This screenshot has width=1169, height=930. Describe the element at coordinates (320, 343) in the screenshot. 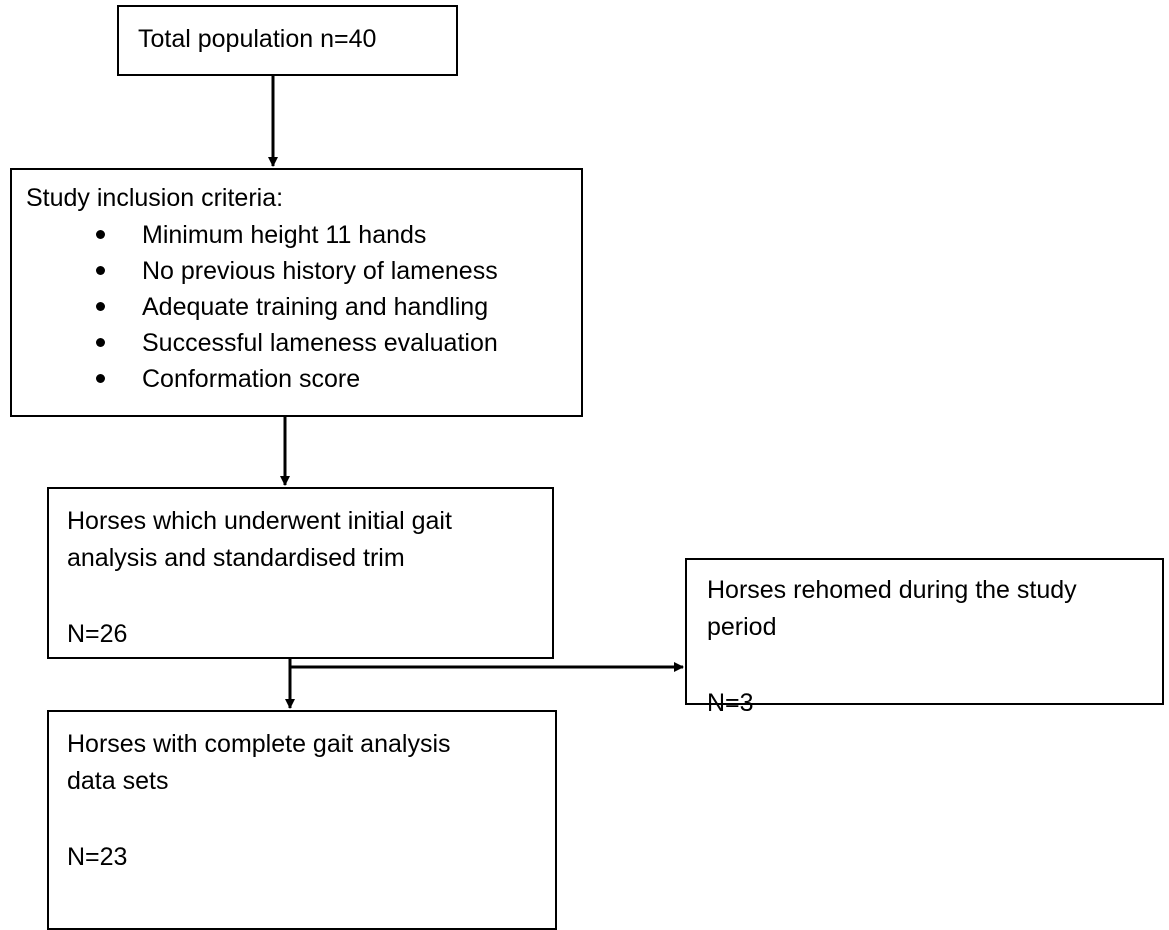

I see `criteria-item-label: Successful lameness evaluation` at that location.